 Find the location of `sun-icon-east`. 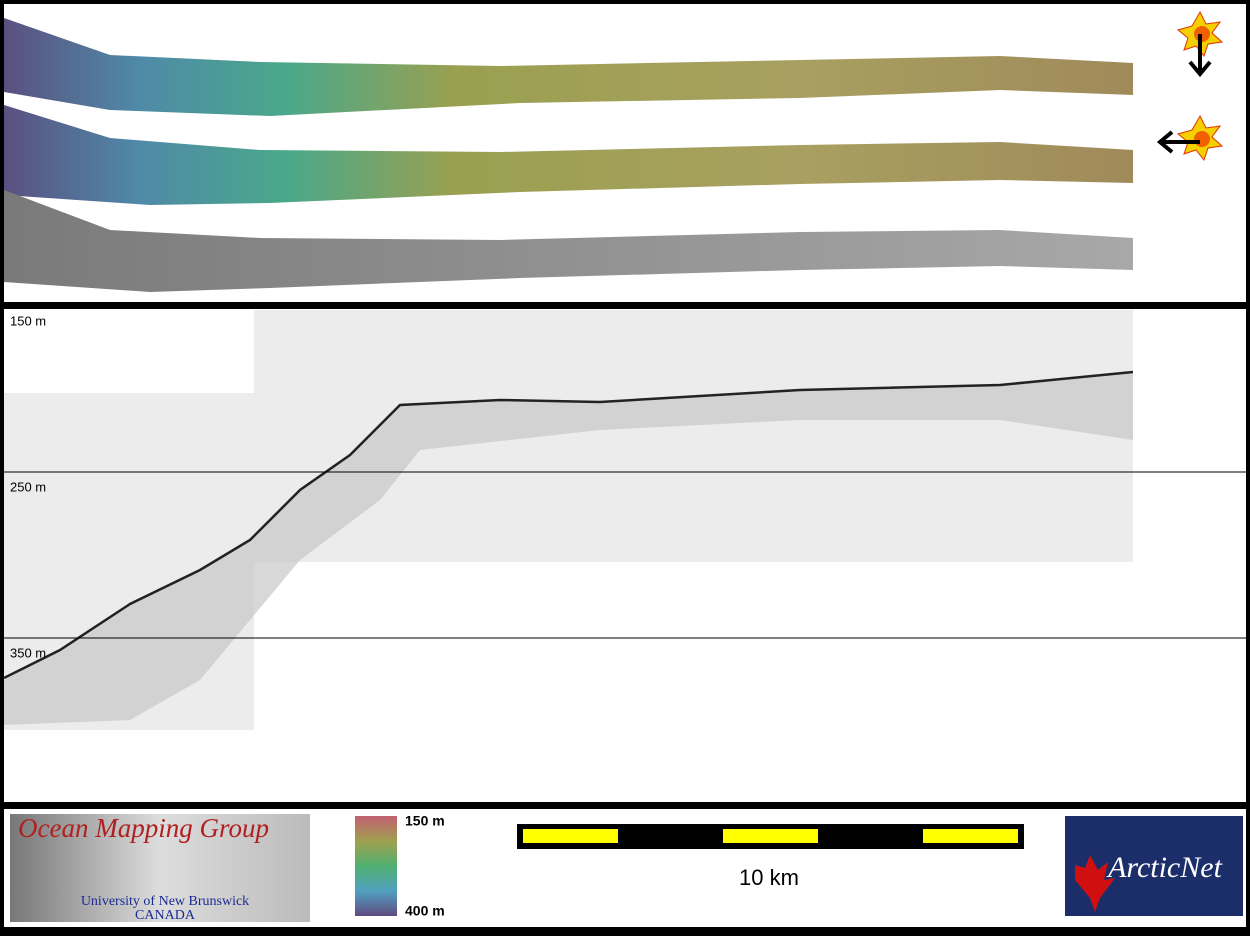

sun-icon-east is located at coordinates (1190, 138).